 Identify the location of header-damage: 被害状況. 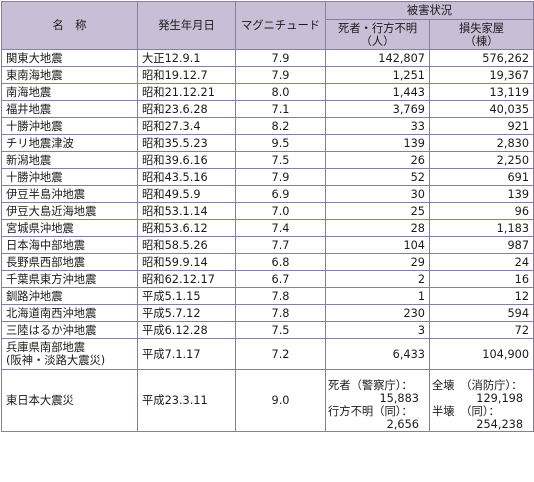
(429, 10).